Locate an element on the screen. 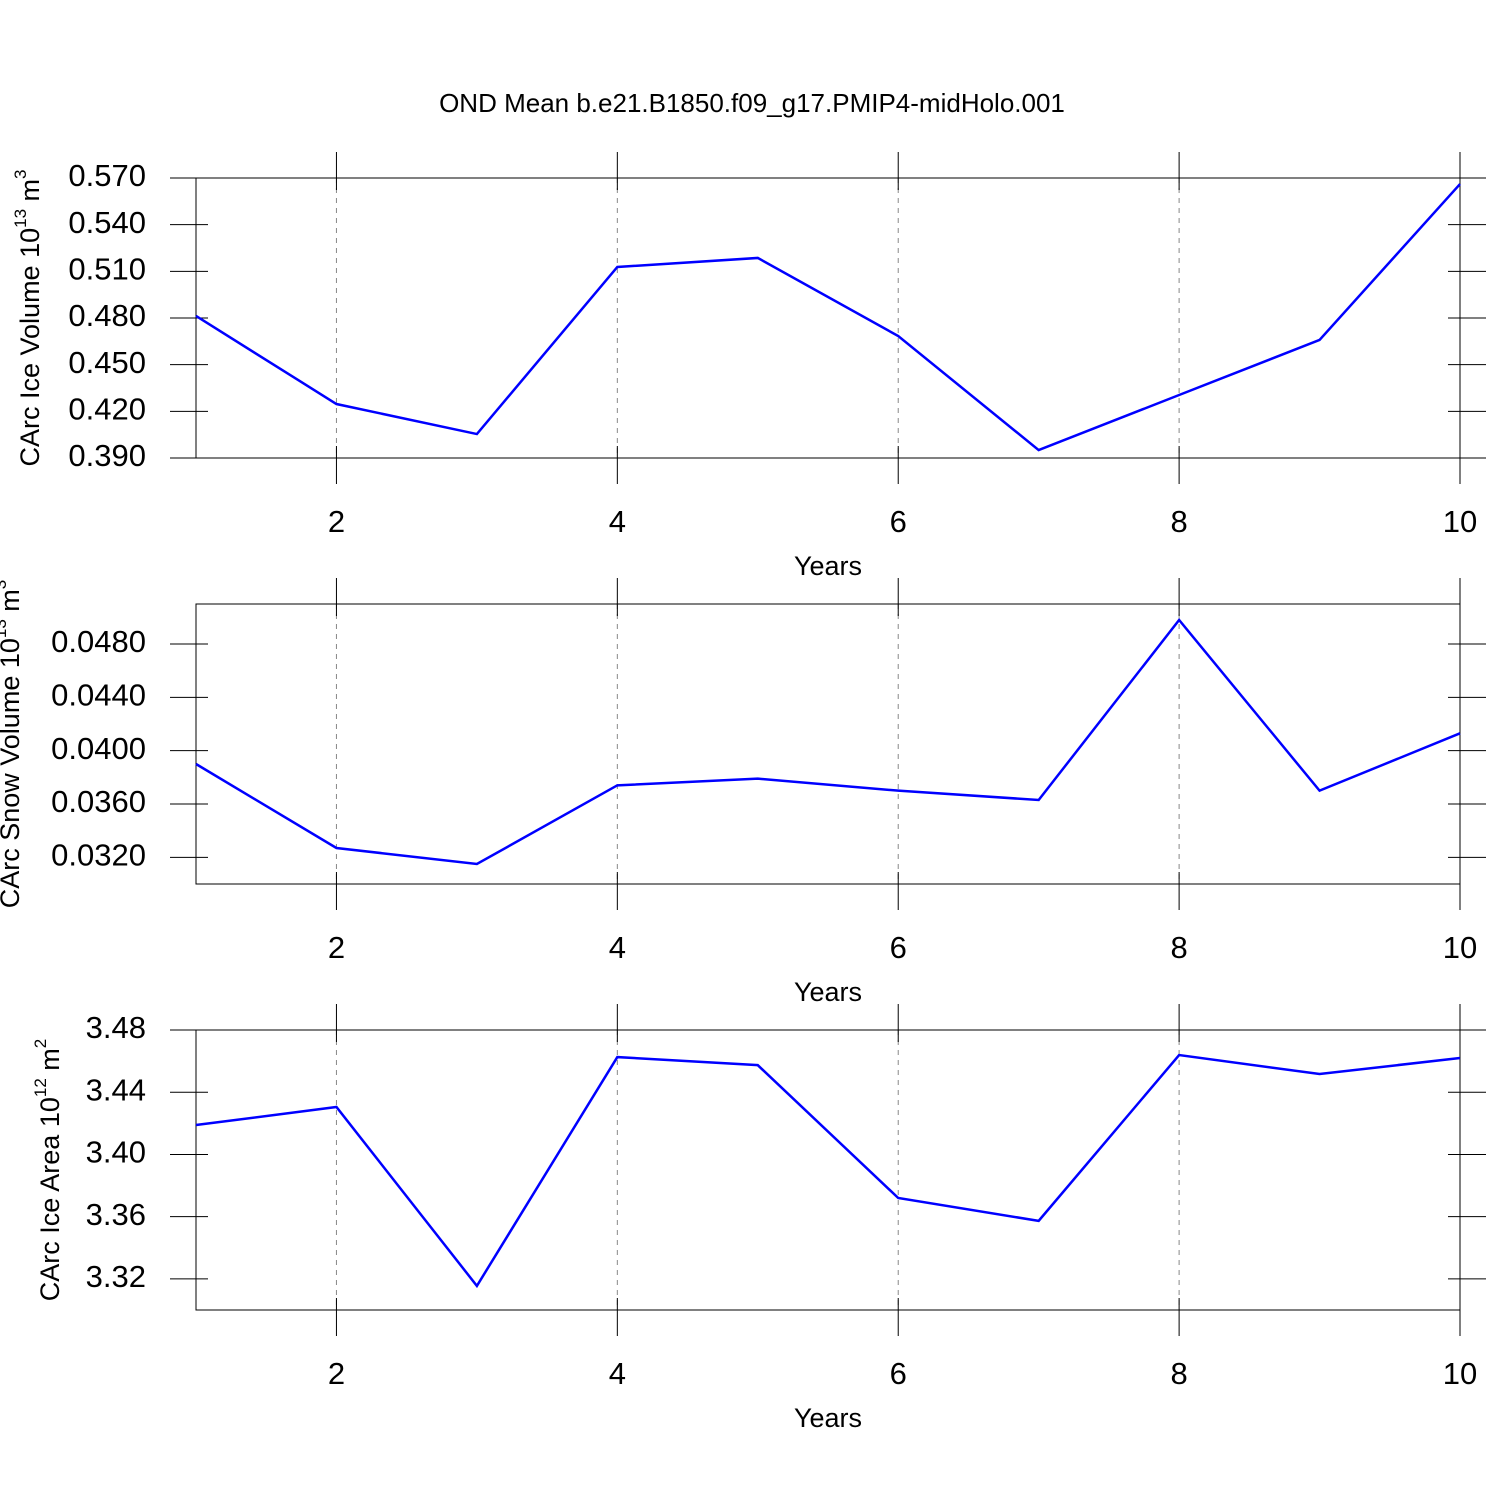 This screenshot has width=1500, height=1500. y-tick-label: 0.450 is located at coordinates (107, 362).